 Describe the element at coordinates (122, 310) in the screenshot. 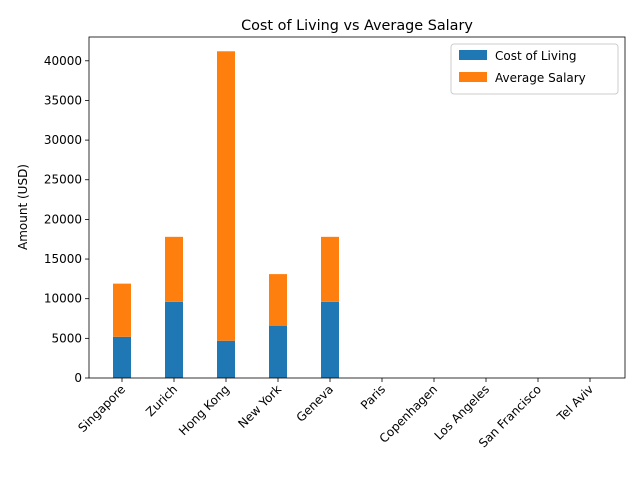

I see `bar-average-salary-singapore` at that location.